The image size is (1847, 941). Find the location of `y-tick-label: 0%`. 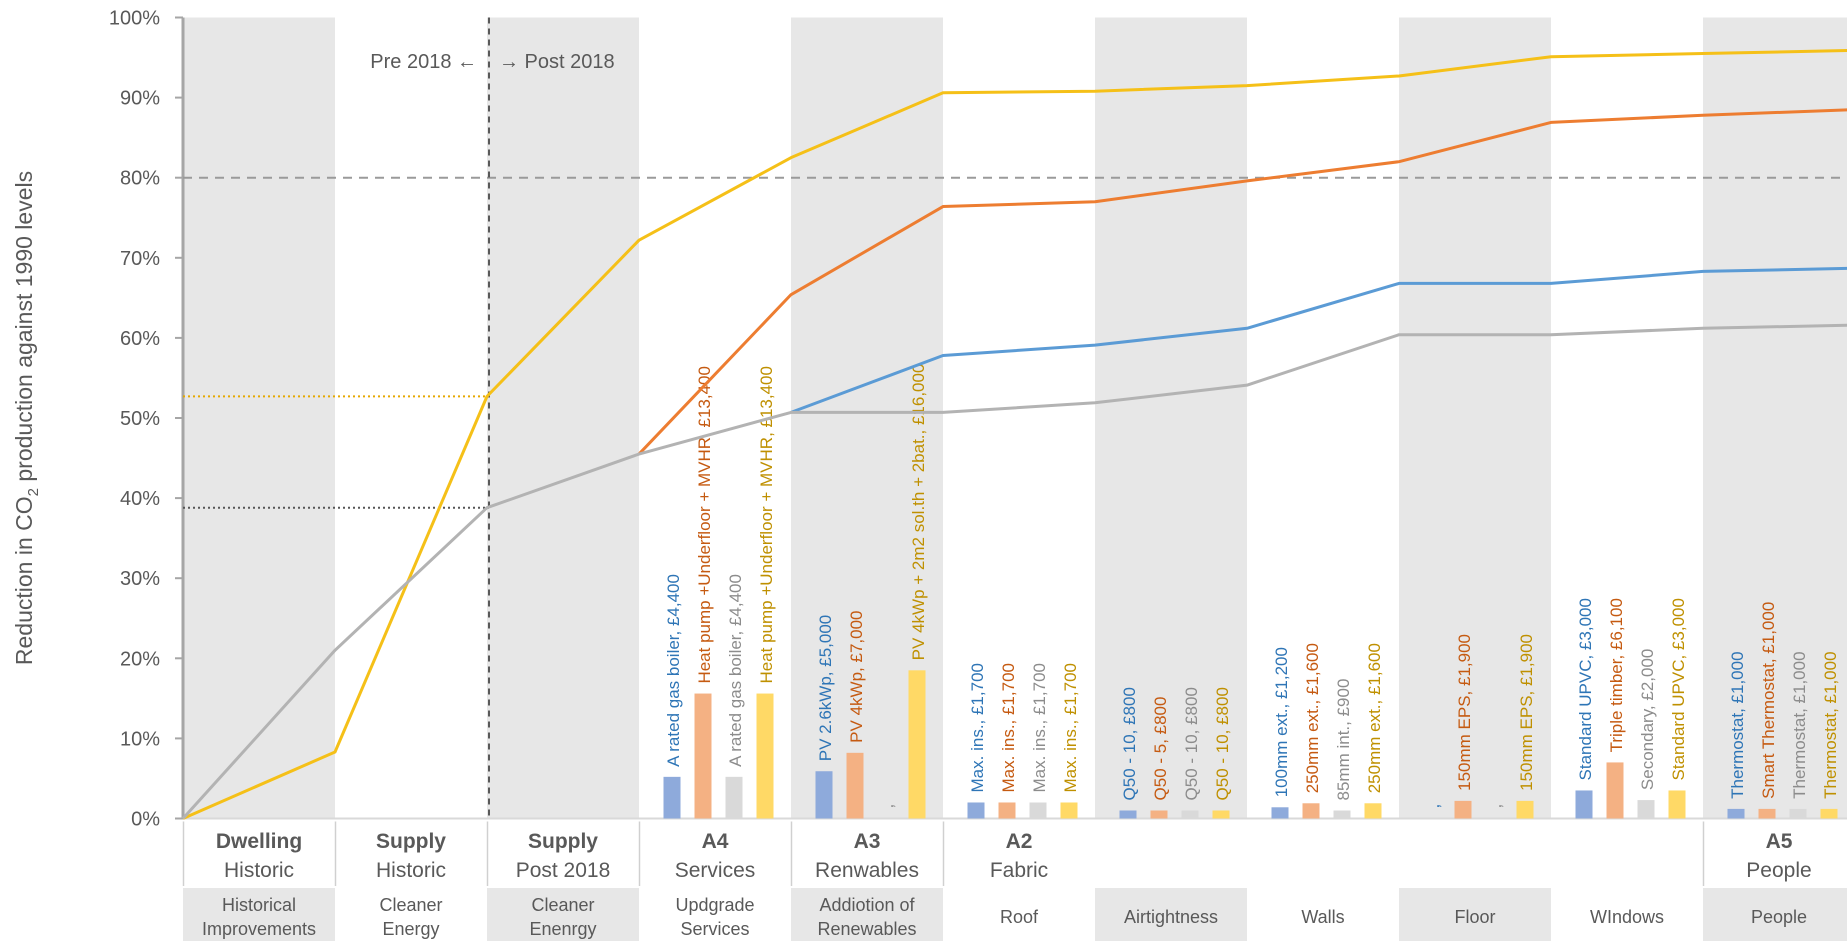

y-tick-label: 0% is located at coordinates (145, 820).